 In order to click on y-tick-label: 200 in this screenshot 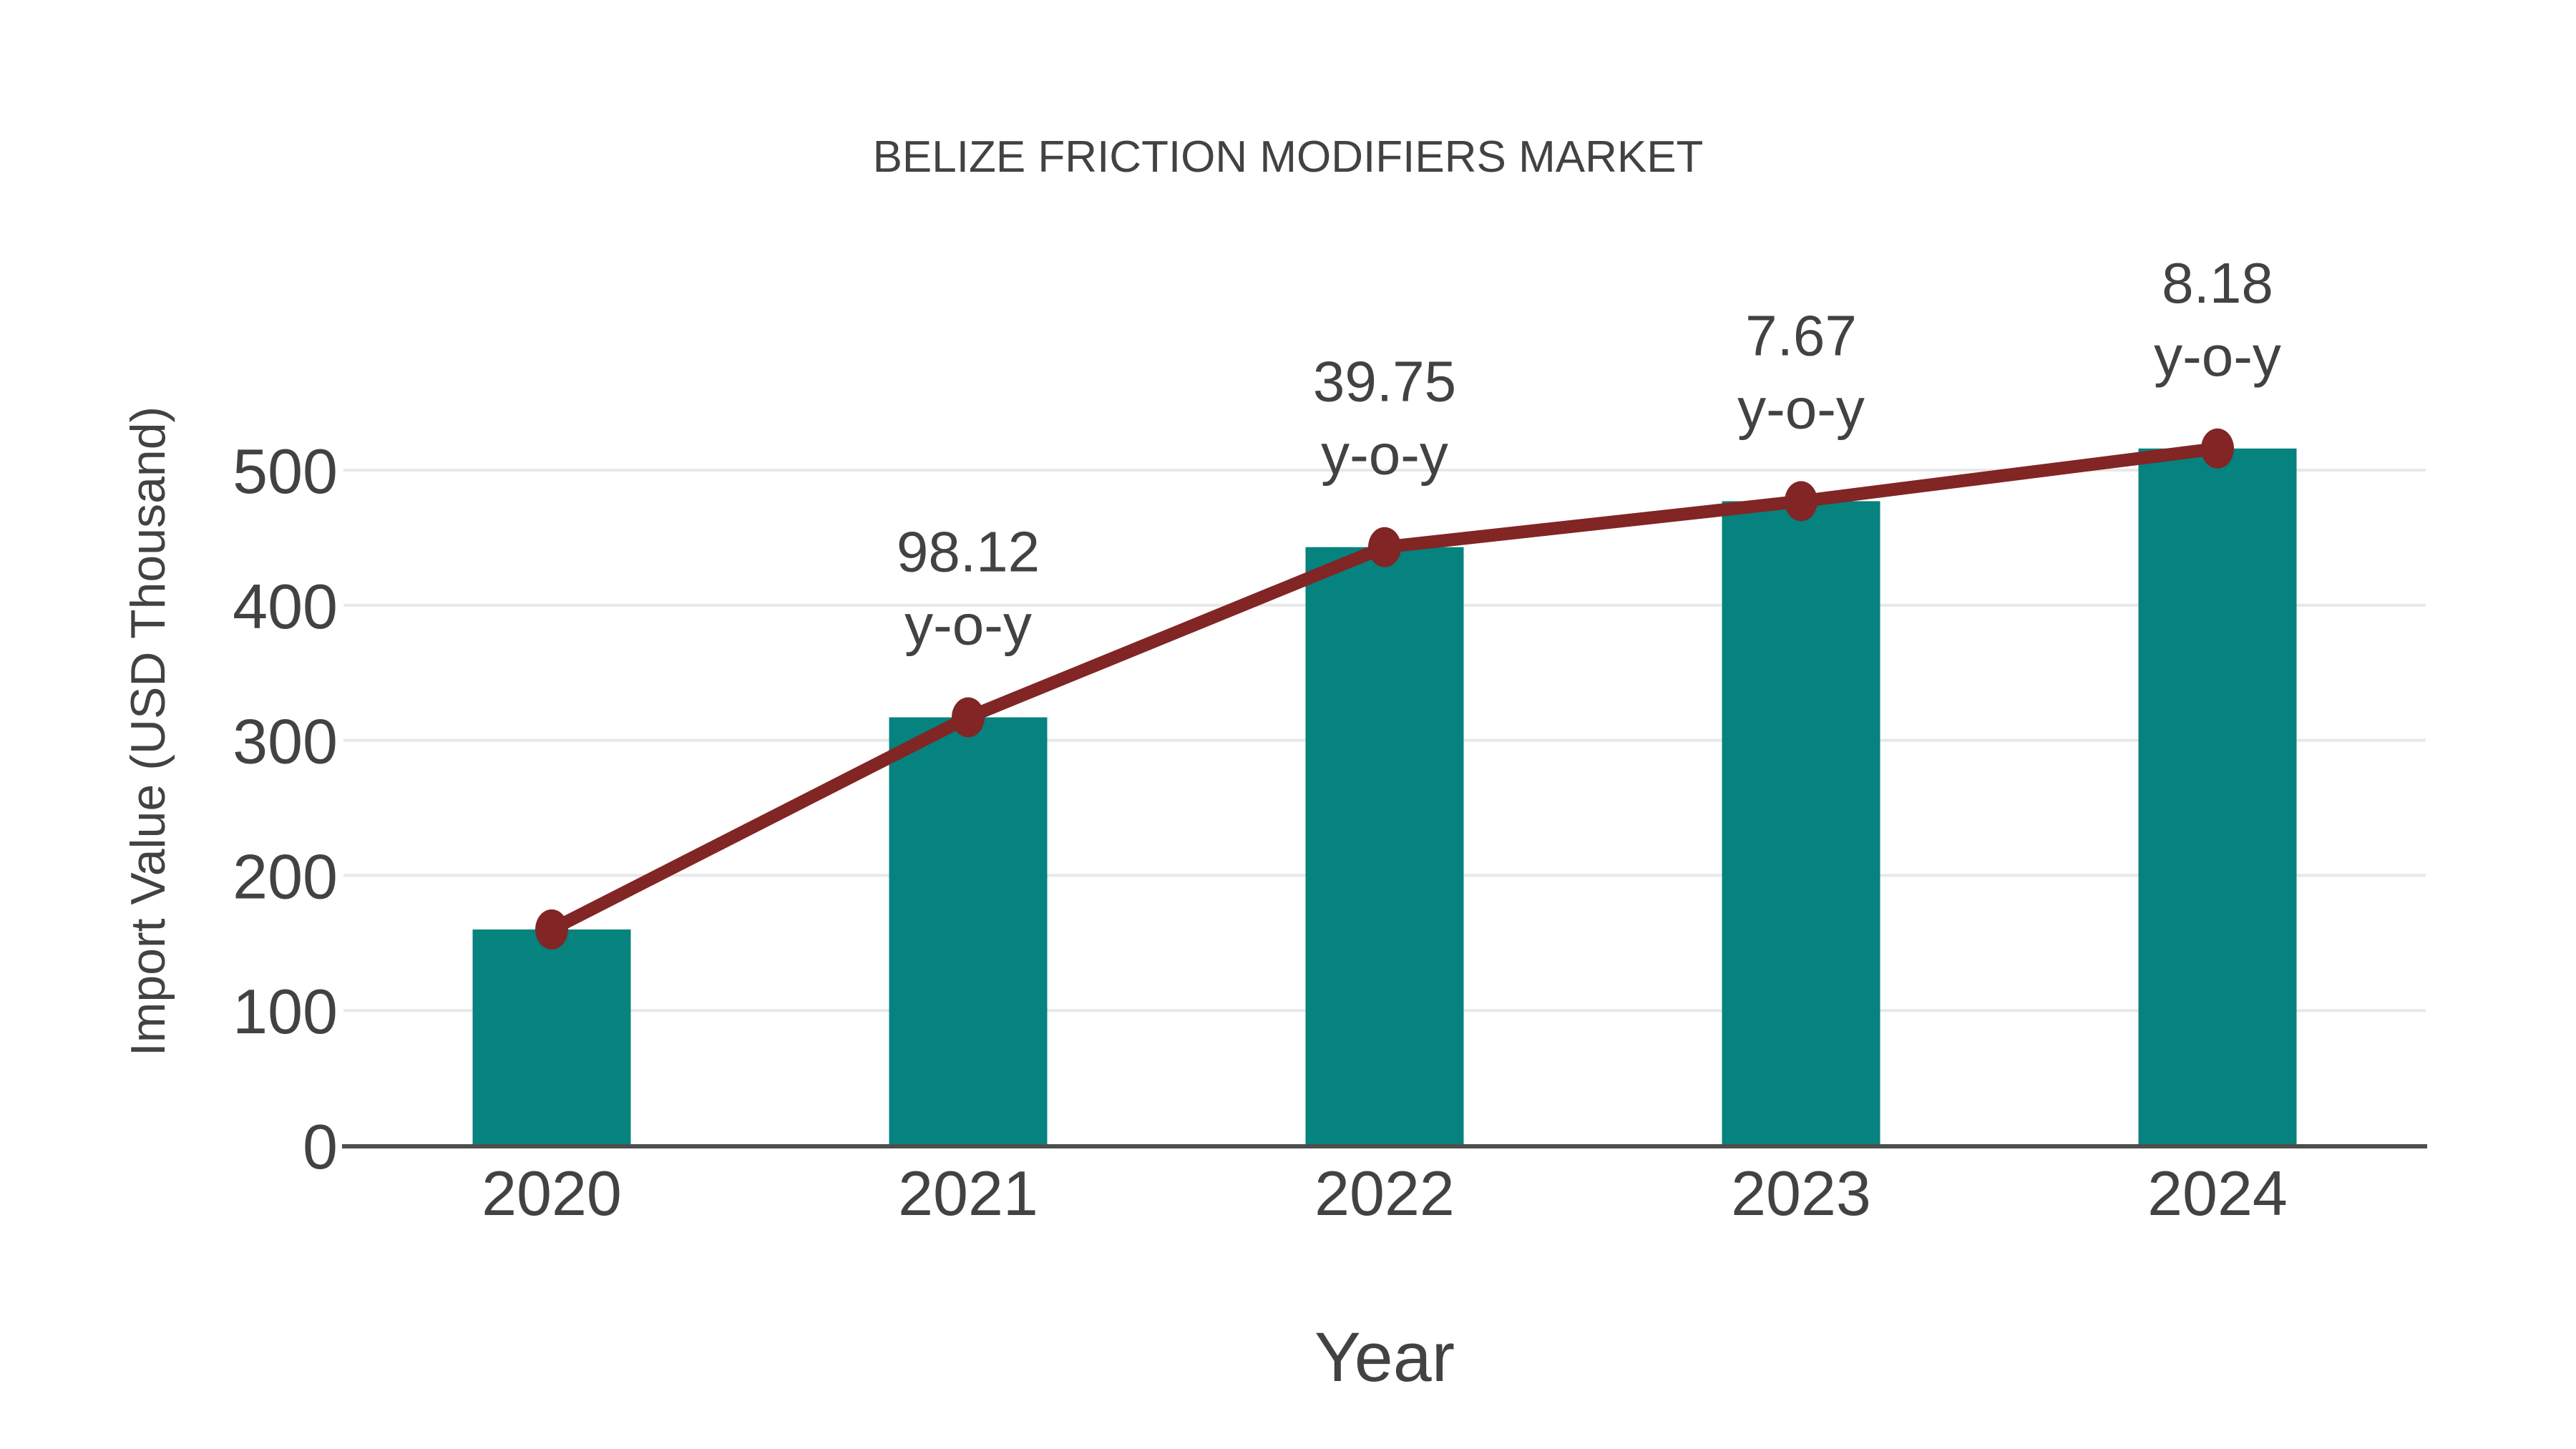, I will do `click(285, 876)`.